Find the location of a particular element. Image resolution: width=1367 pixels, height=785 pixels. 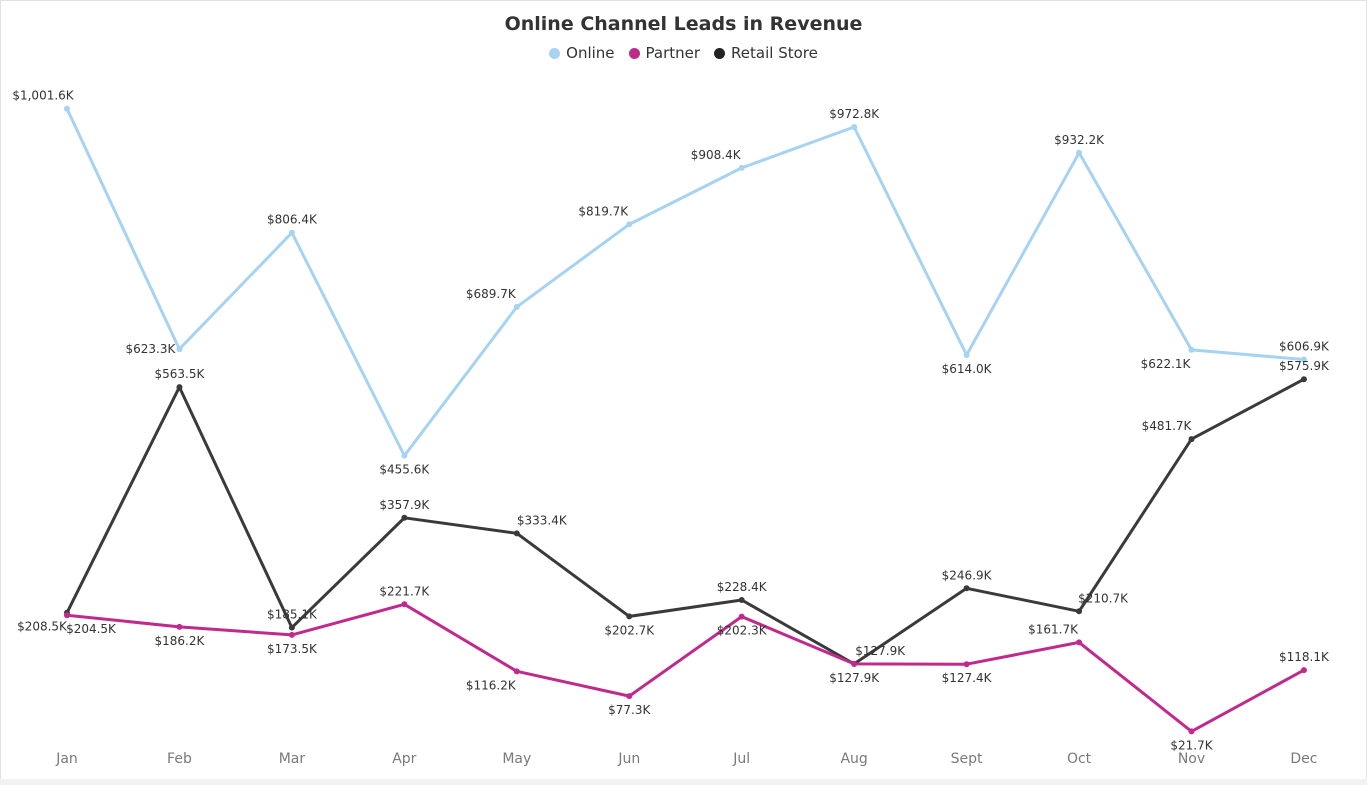

data-label-retail-store-nov: $481.7K is located at coordinates (1167, 426).